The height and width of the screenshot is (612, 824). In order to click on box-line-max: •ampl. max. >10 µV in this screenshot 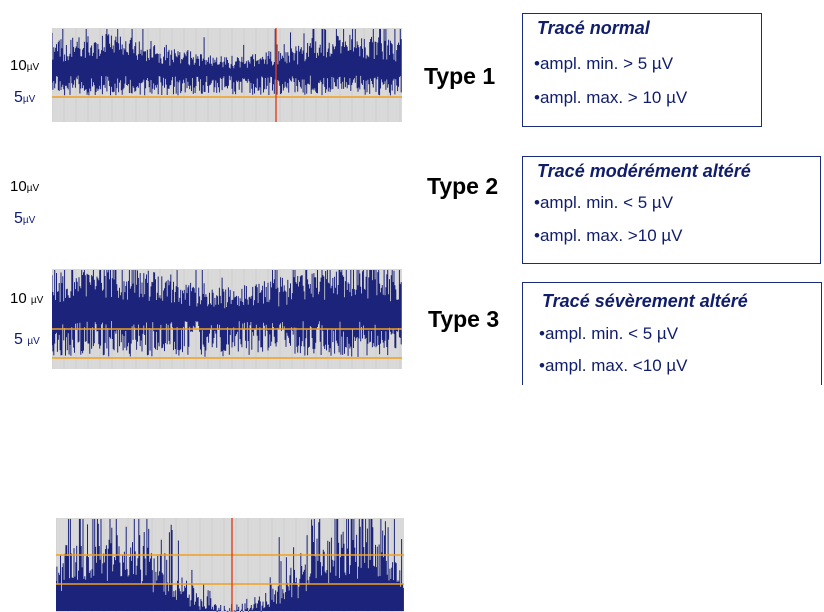, I will do `click(608, 235)`.